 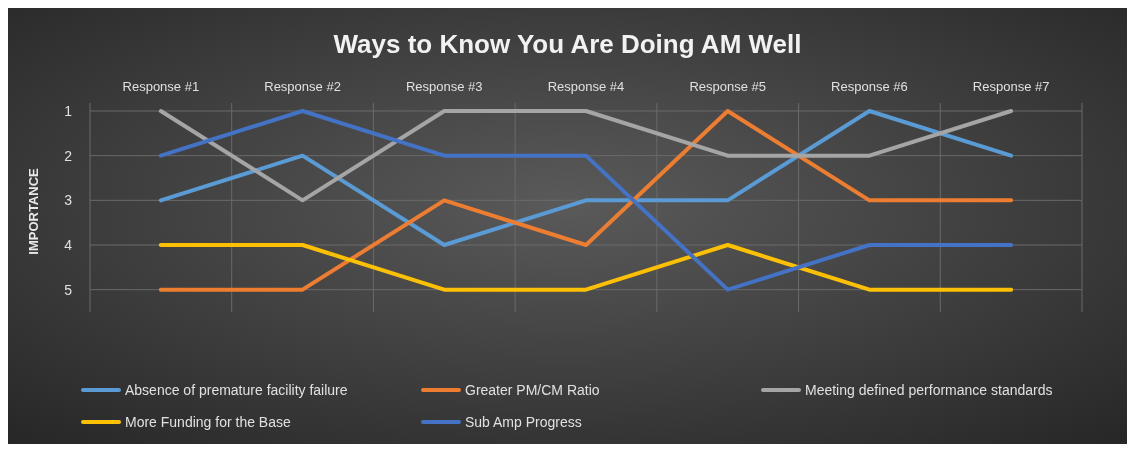 I want to click on x-tick-label: Response #2, so click(x=302, y=86).